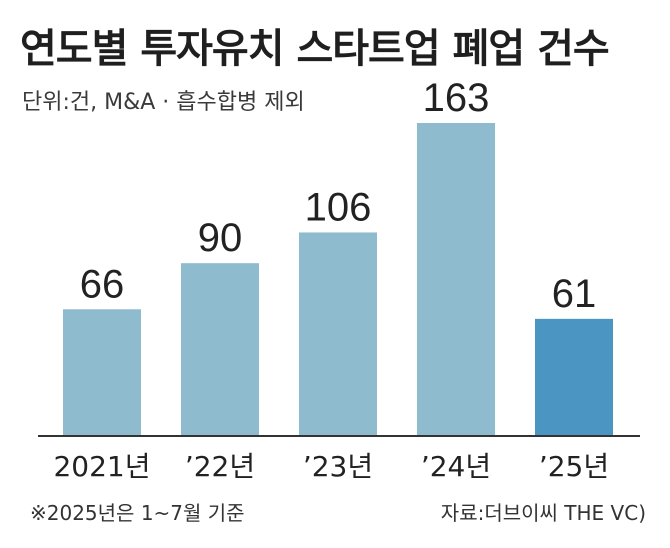  What do you see at coordinates (338, 466) in the screenshot?
I see `x-tick-label-2: ’23년` at bounding box center [338, 466].